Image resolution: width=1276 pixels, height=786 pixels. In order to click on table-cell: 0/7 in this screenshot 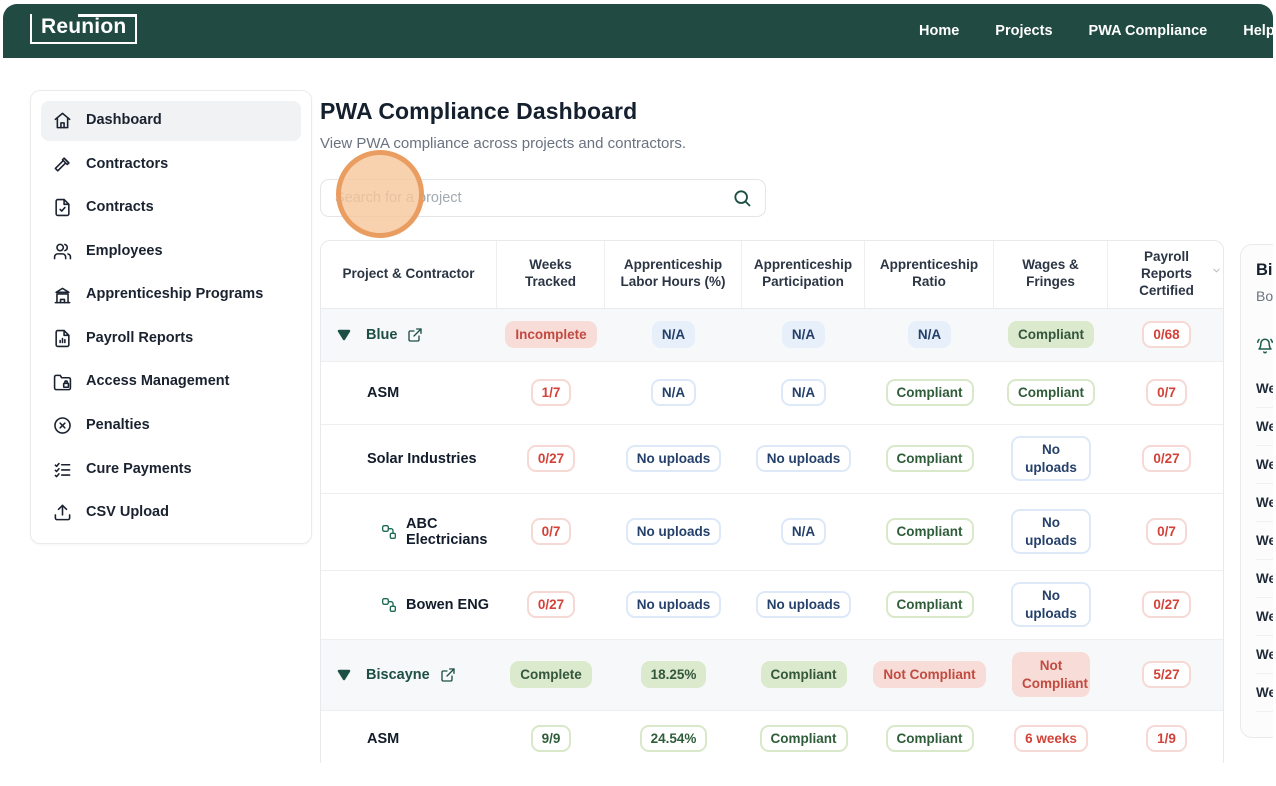, I will do `click(1165, 532)`.